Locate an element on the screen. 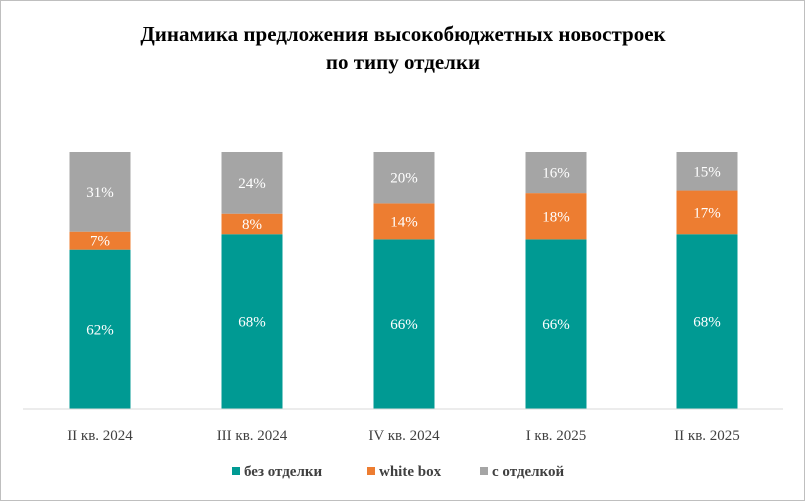  bar-data-label: 7% is located at coordinates (100, 242).